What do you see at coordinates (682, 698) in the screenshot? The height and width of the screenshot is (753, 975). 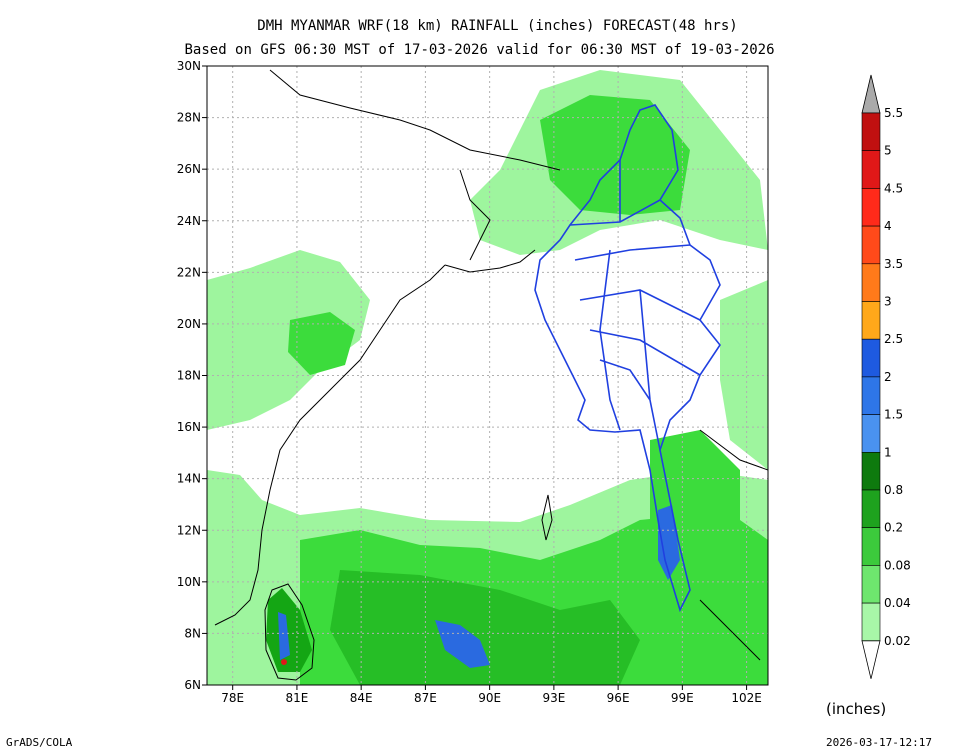 I see `lon-label: 99E` at bounding box center [682, 698].